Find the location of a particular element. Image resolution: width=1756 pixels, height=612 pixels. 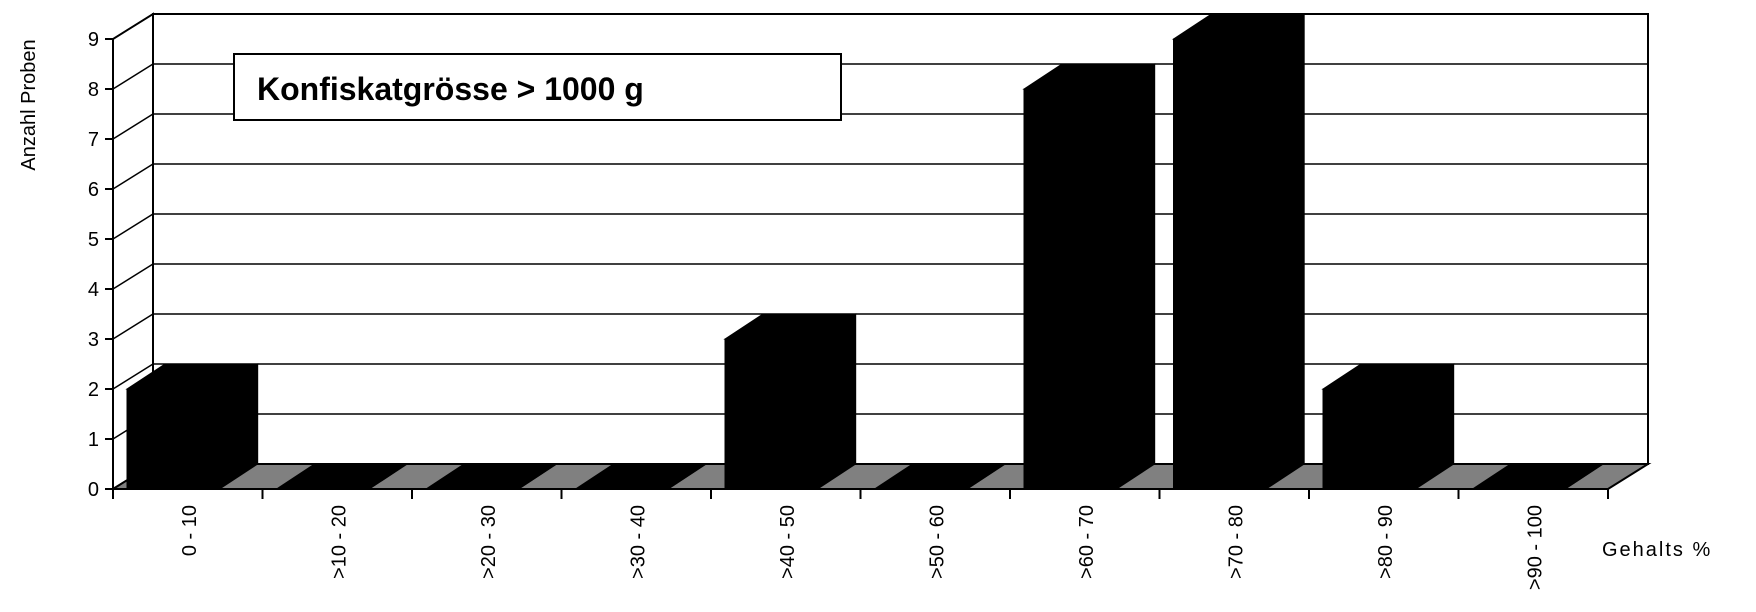

x-tick-label: 0 - 10 is located at coordinates (190, 530).